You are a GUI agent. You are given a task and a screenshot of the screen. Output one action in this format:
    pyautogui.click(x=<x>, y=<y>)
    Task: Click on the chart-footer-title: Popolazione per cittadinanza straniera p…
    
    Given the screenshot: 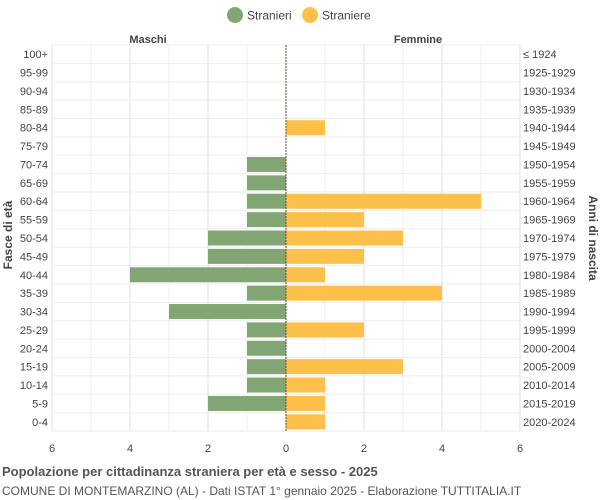 What is the action you would take?
    pyautogui.click(x=190, y=471)
    